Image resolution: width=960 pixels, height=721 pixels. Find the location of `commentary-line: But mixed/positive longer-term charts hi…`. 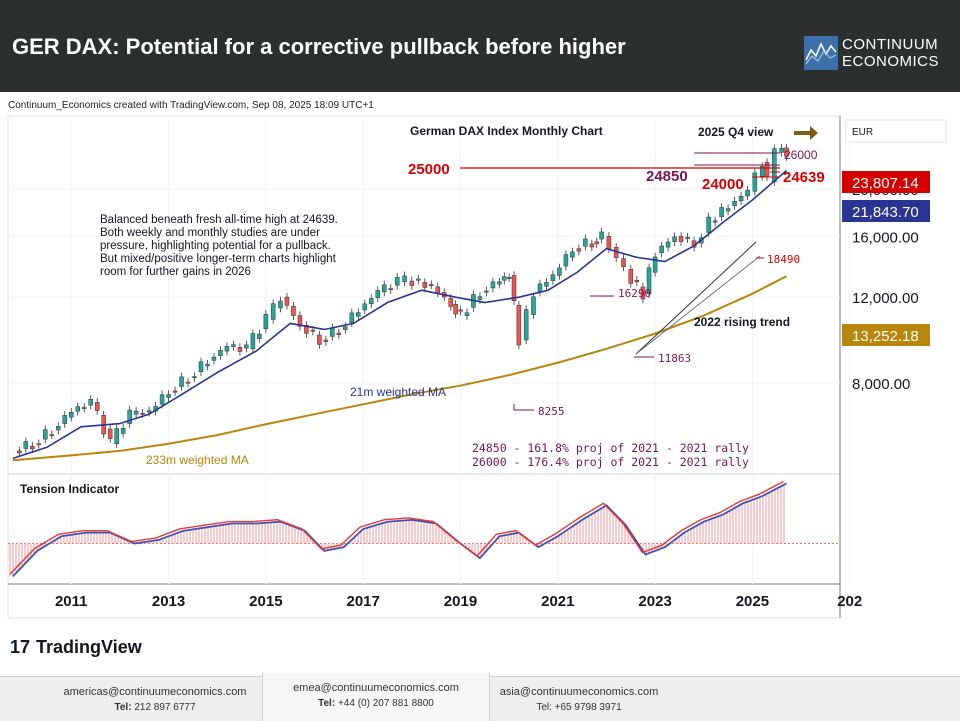

commentary-line: But mixed/positive longer-term charts hi… is located at coordinates (218, 259).